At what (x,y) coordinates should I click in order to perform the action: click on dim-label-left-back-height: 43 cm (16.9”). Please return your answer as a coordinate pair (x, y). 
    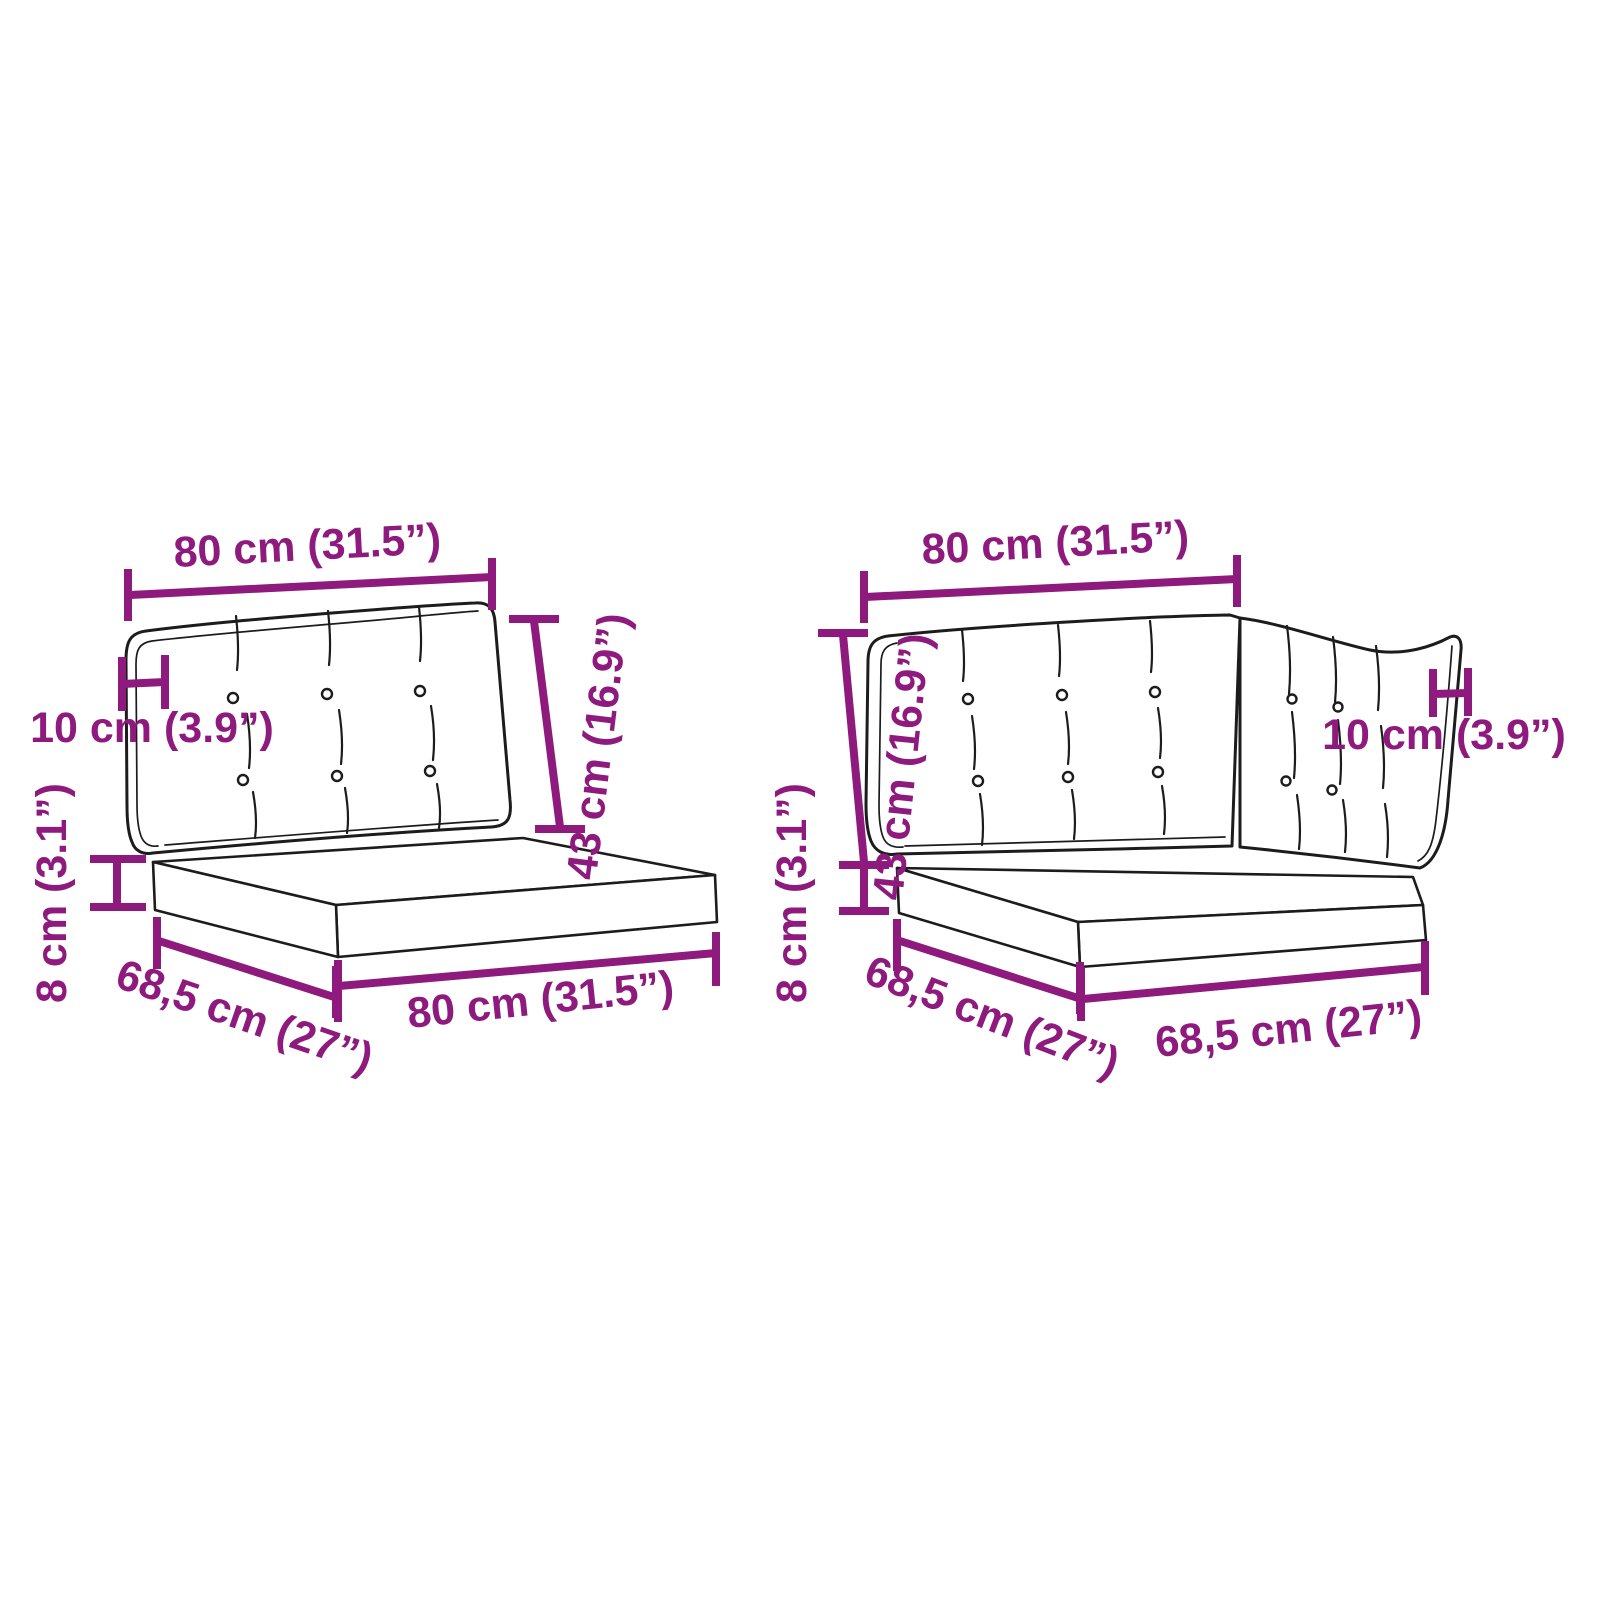
    Looking at the image, I should click on (598, 747).